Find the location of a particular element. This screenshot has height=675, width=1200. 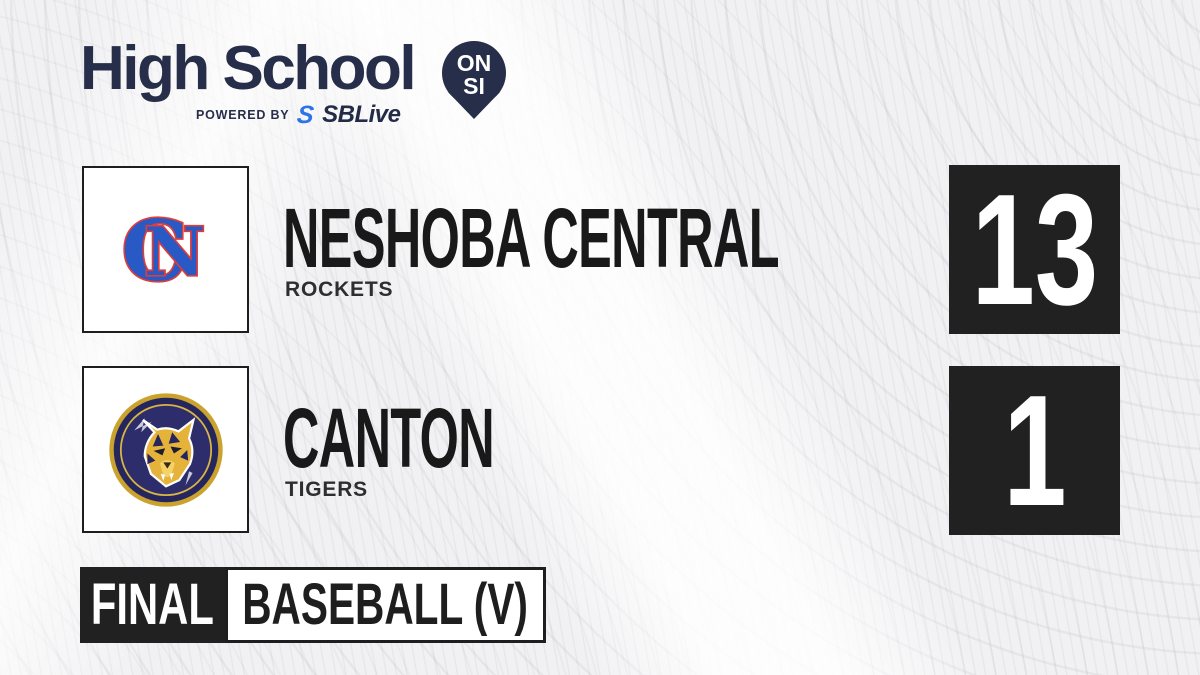

pin-text-si: SI is located at coordinates (474, 86).